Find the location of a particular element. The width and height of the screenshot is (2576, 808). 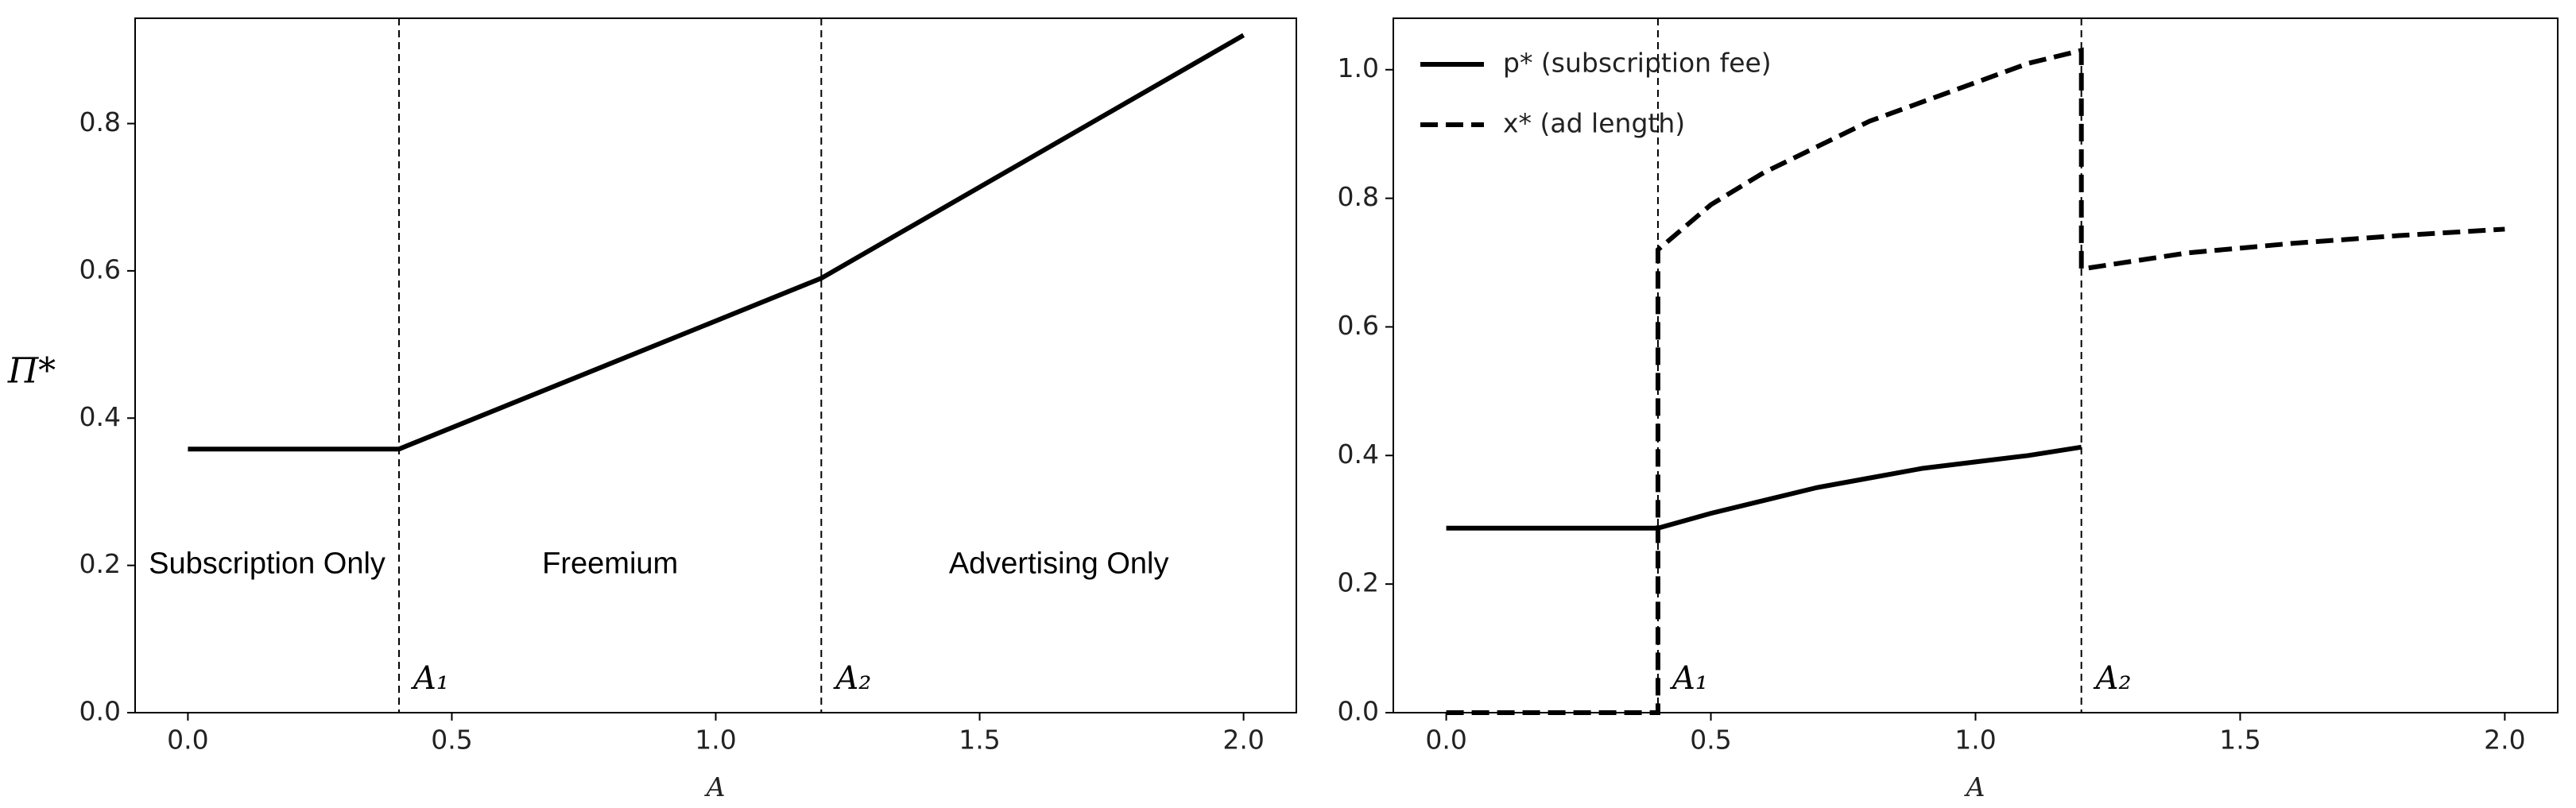

legend-label: p* (subscription fee) is located at coordinates (1637, 63).